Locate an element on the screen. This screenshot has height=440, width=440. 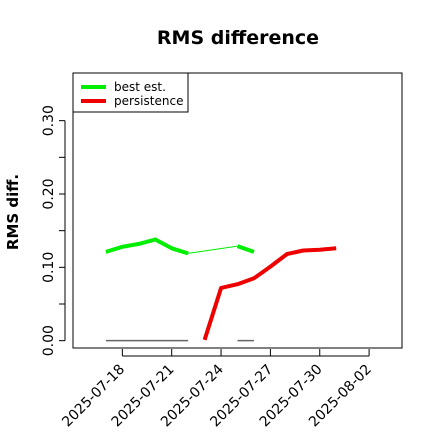
legend-label: persistence is located at coordinates (148, 101).